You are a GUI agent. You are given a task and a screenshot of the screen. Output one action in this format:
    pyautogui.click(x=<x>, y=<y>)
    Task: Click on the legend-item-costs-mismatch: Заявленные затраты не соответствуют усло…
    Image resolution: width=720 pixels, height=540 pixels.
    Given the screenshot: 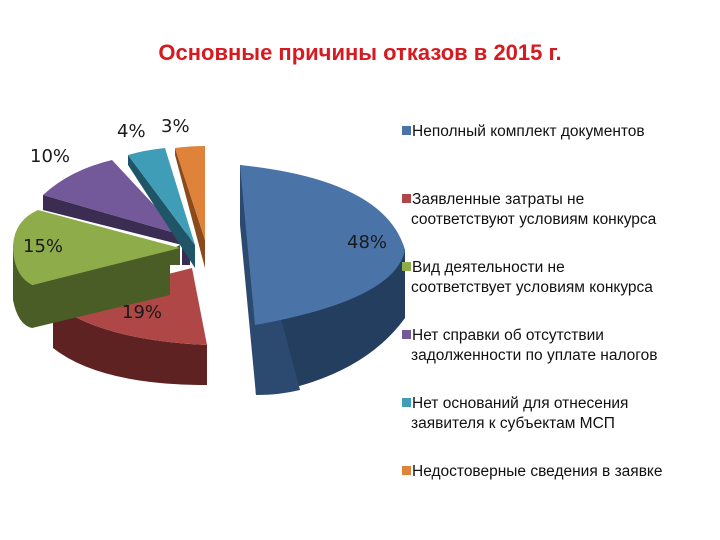 What is the action you would take?
    pyautogui.click(x=561, y=210)
    